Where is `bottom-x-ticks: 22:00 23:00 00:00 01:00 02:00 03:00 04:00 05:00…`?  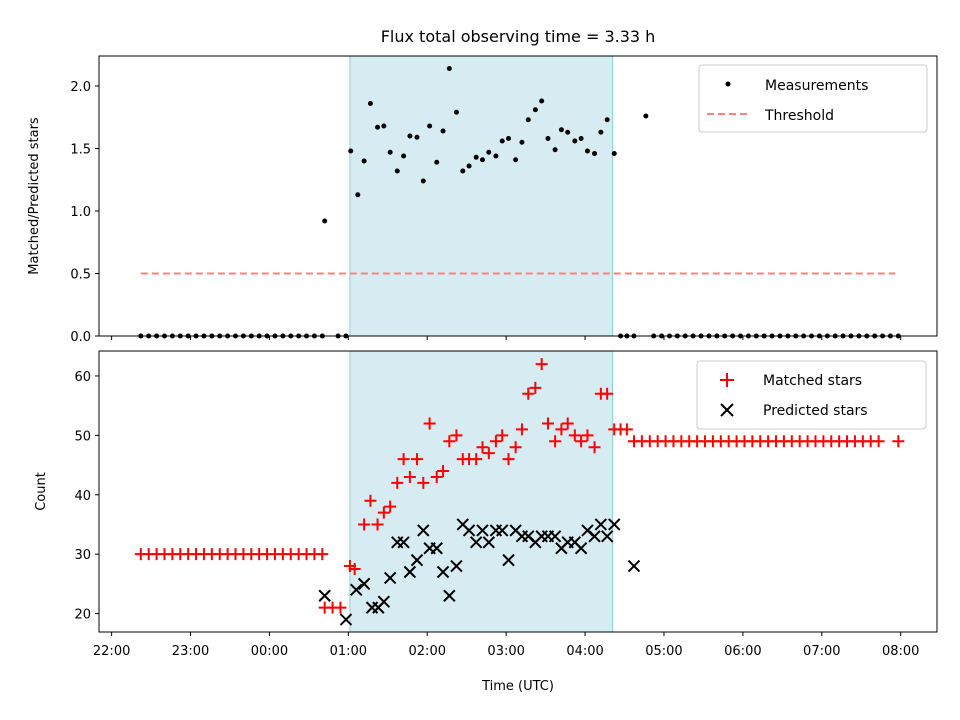 bottom-x-ticks: 22:00 23:00 00:00 01:00 02:00 03:00 04:00 05:00… is located at coordinates (506, 645).